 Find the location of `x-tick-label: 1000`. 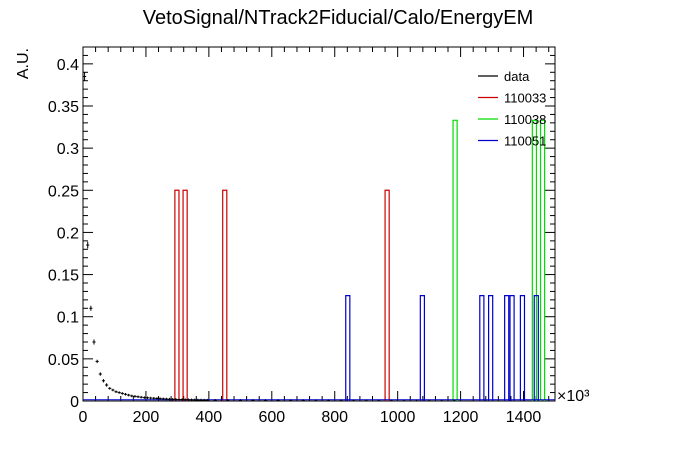

x-tick-label: 1000 is located at coordinates (398, 417).